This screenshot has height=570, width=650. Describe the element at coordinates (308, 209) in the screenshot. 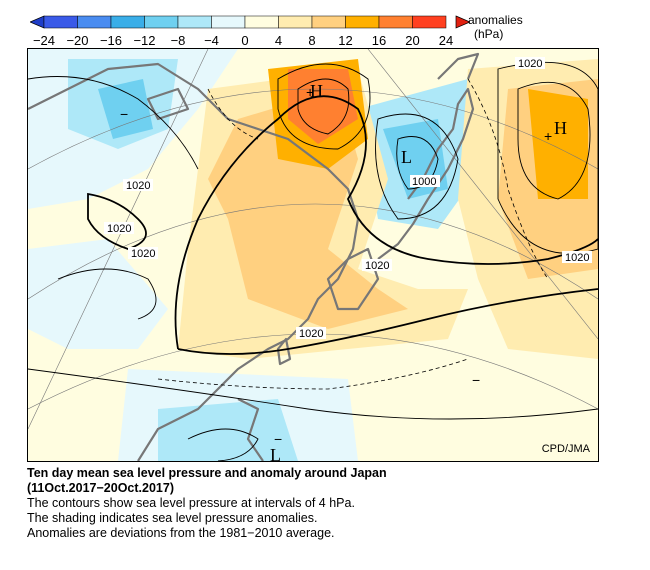

I see `shade-positive-core` at that location.